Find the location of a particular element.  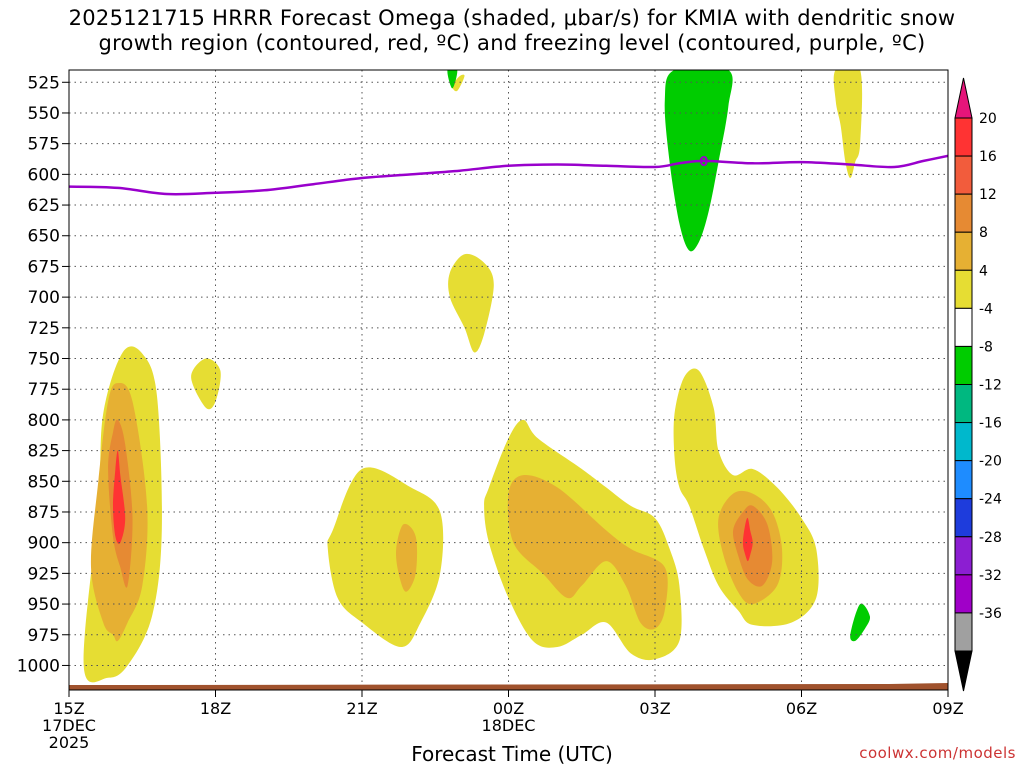

y-tick-label: 675 is located at coordinates (44, 267).